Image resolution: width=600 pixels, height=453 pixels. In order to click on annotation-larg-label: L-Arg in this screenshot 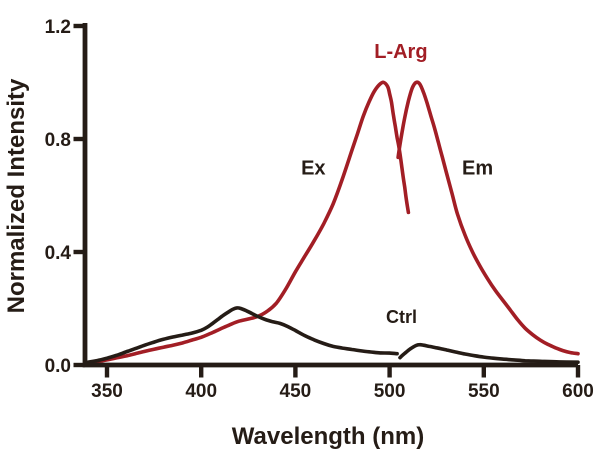, I will do `click(400, 52)`.